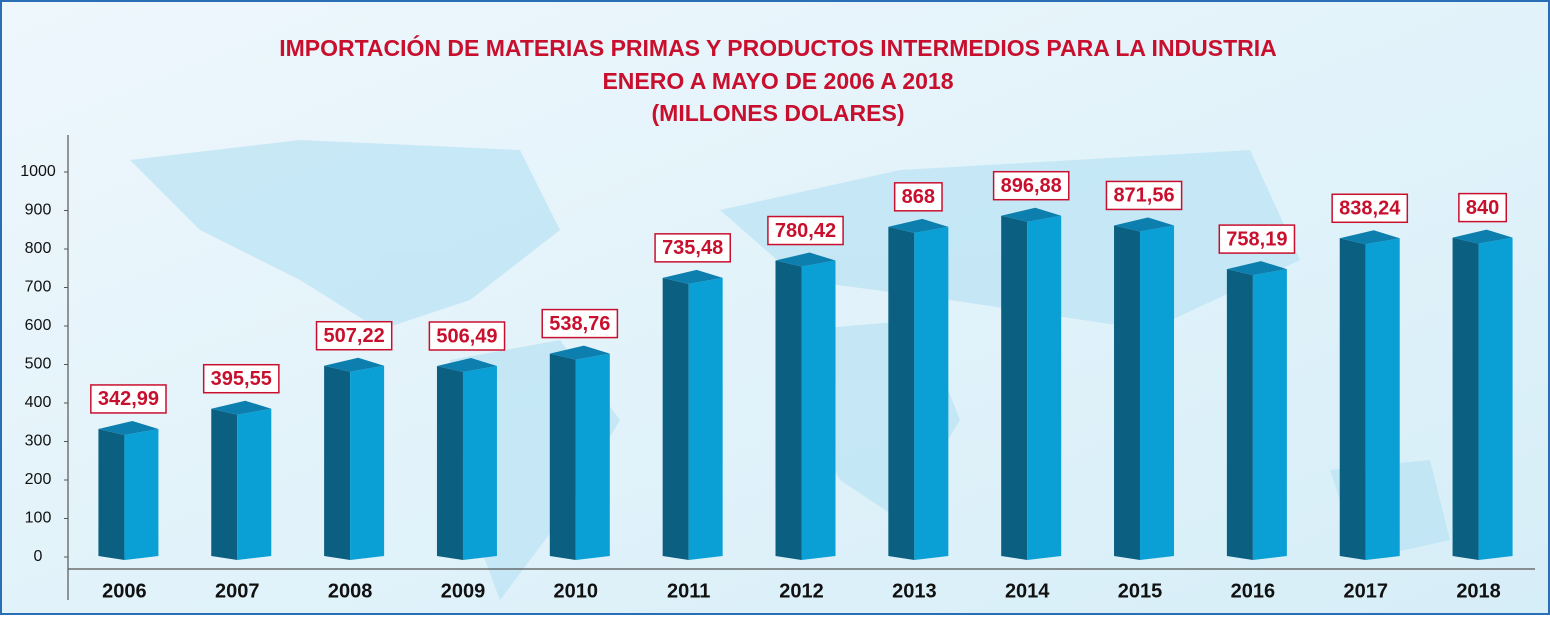  I want to click on value-label: 838,24, so click(1370, 209).